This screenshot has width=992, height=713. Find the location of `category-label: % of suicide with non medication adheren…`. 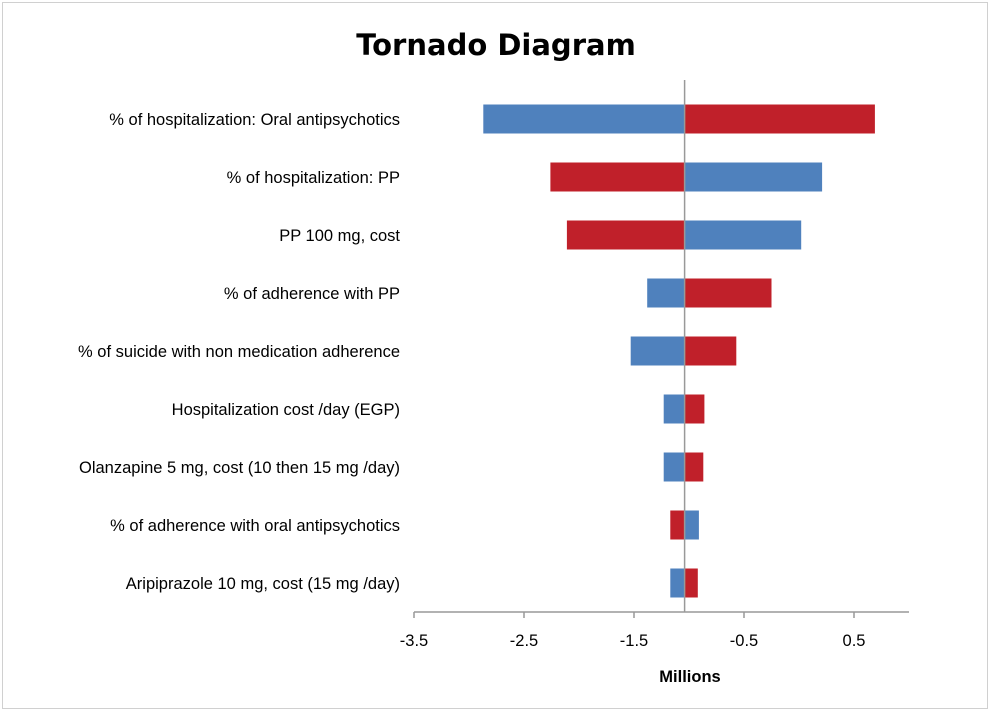

category-label: % of suicide with non medication adheren… is located at coordinates (239, 352).